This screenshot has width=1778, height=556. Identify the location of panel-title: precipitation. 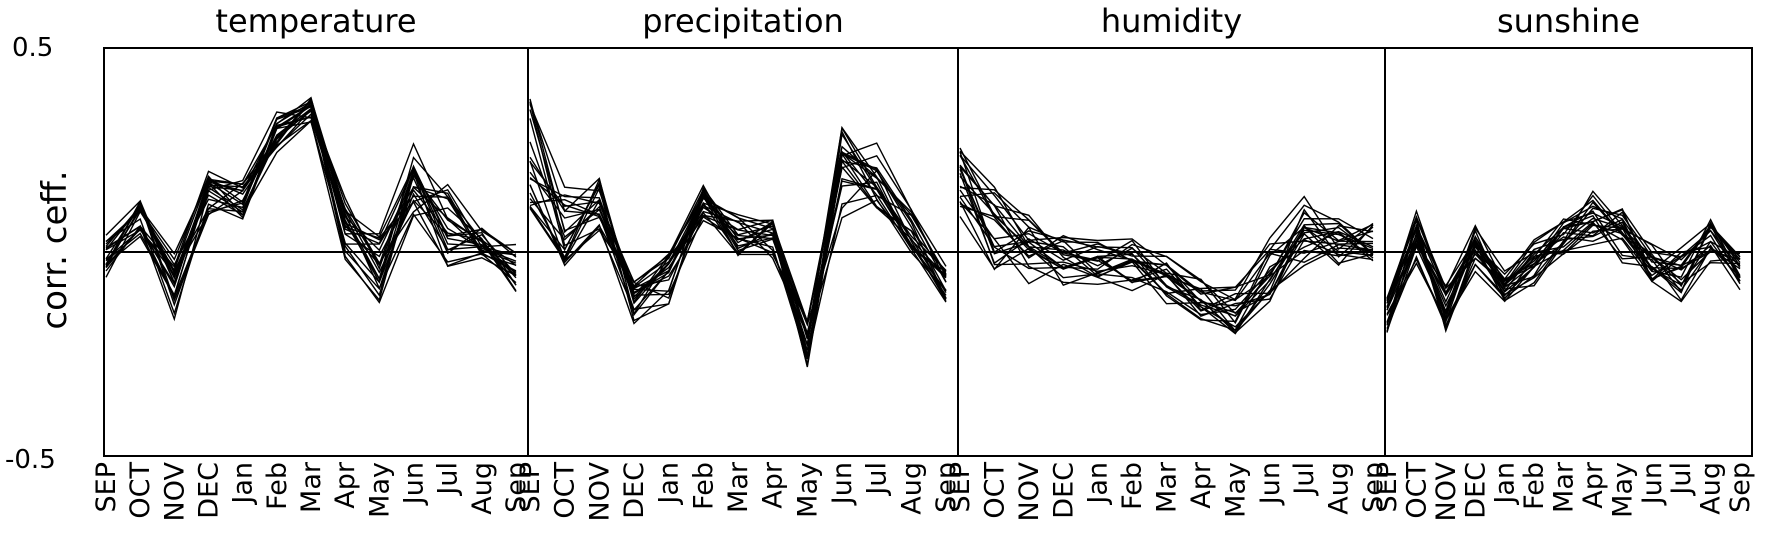
(743, 21).